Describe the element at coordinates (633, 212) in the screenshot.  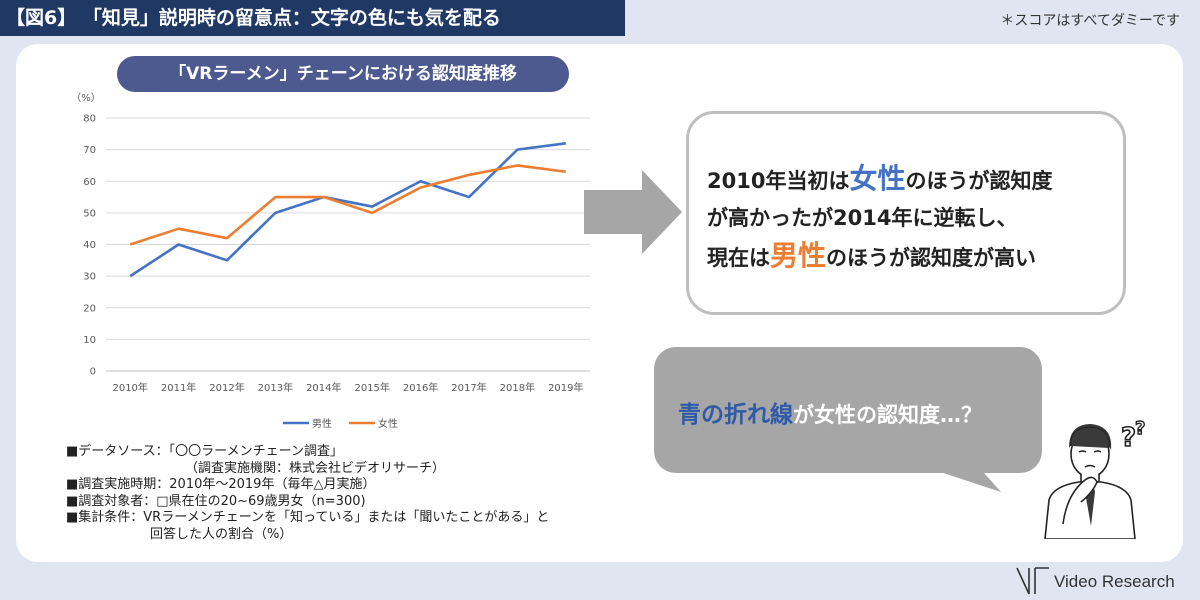
I see `right-arrow-icon` at that location.